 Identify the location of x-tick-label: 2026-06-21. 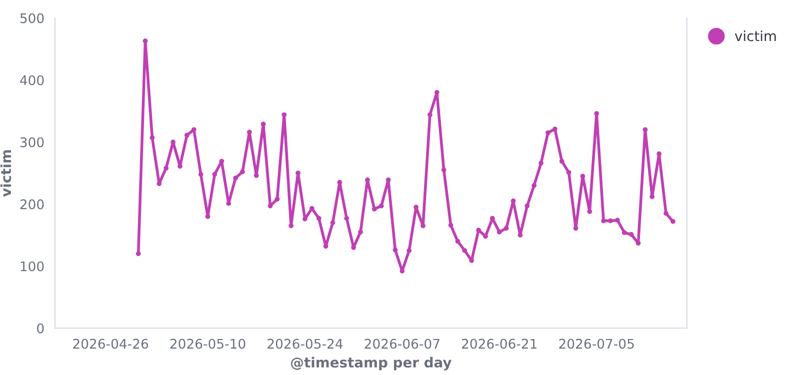
(499, 343).